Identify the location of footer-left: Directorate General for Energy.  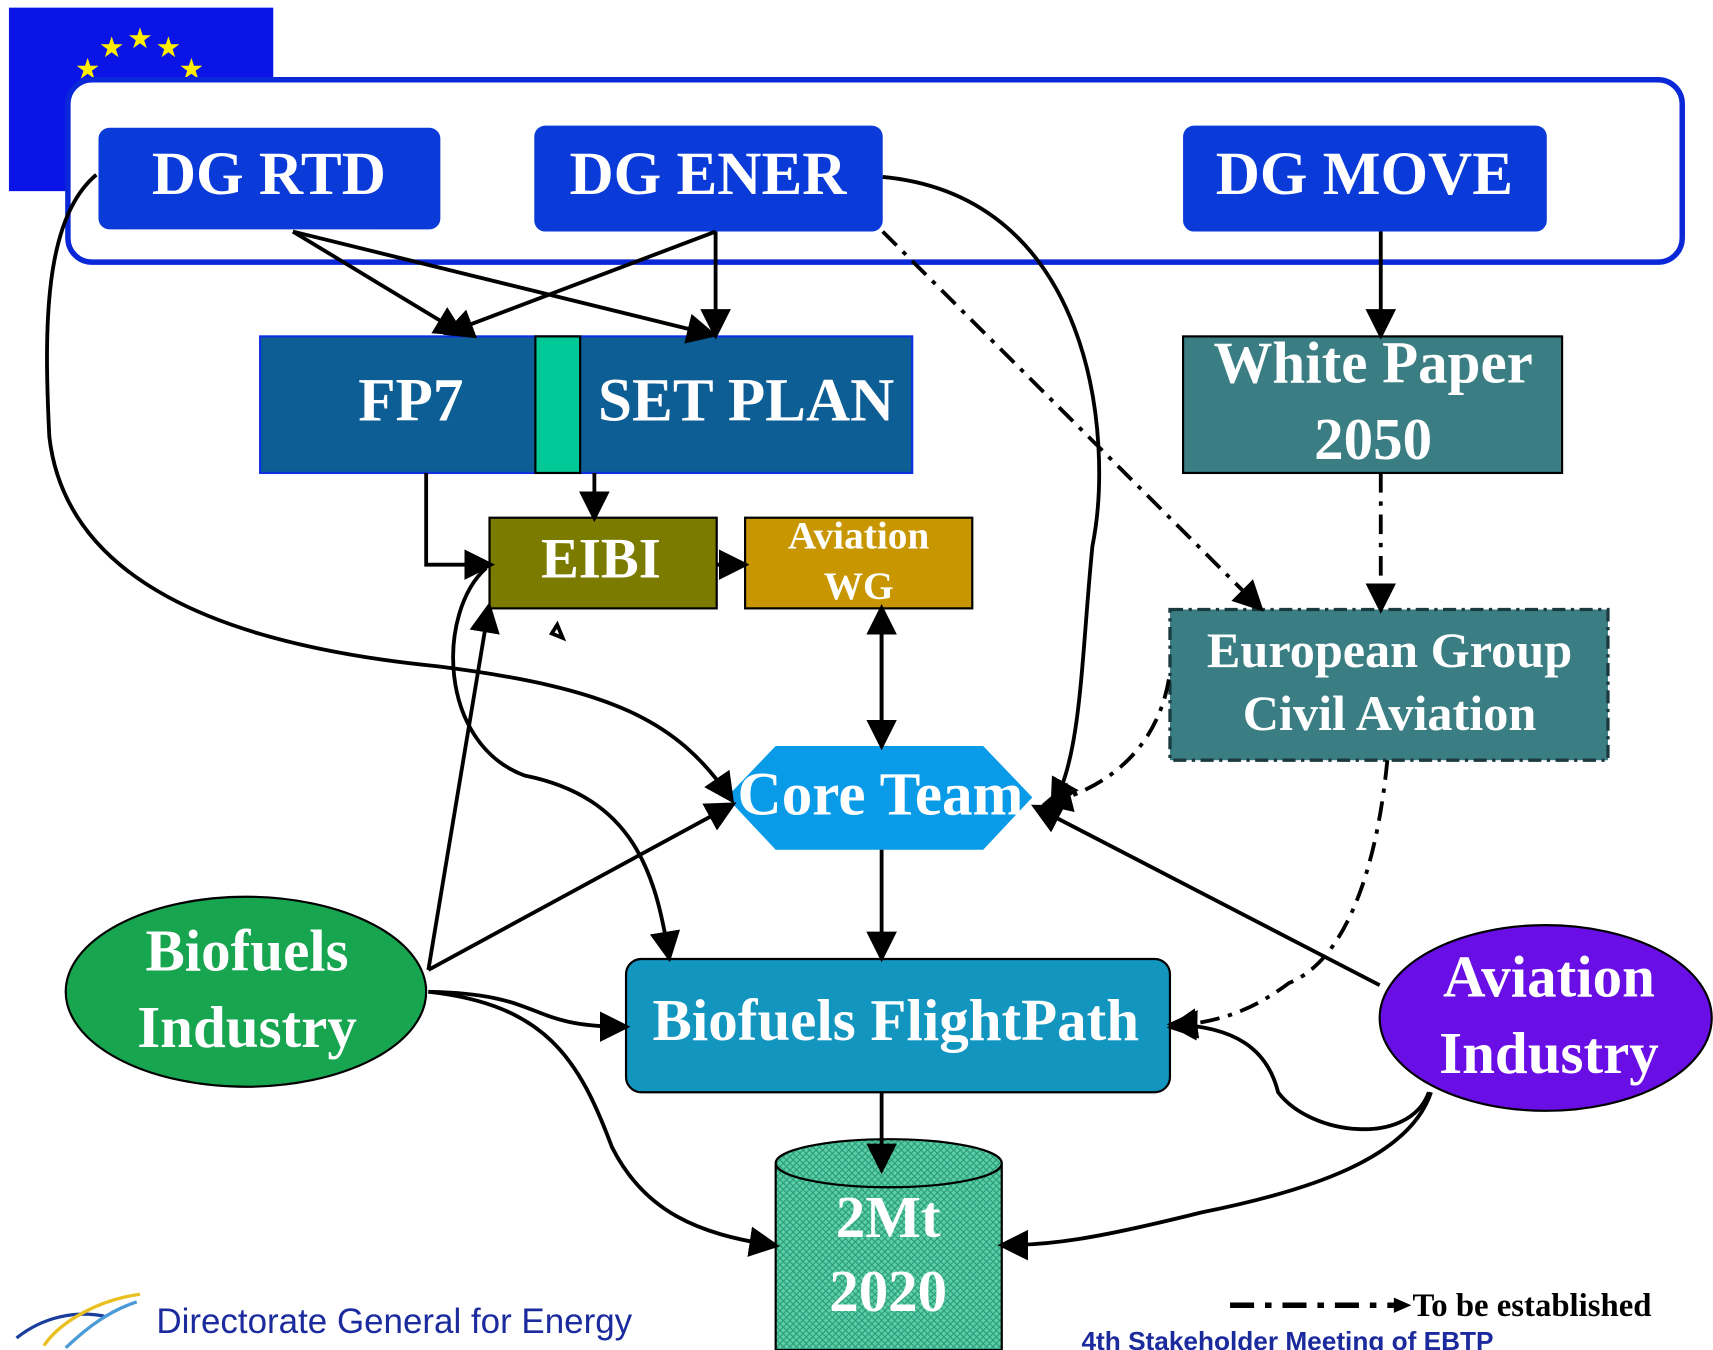
(394, 1321).